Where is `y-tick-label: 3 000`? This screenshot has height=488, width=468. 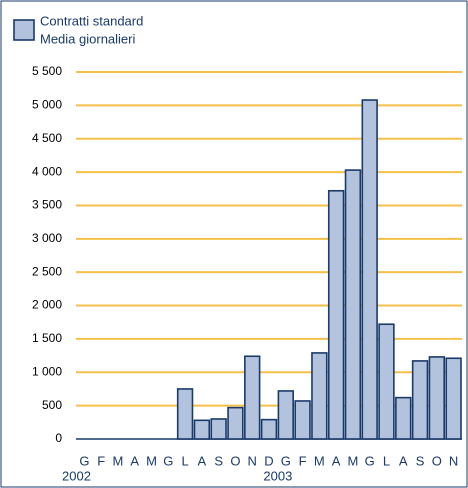 y-tick-label: 3 000 is located at coordinates (47, 238).